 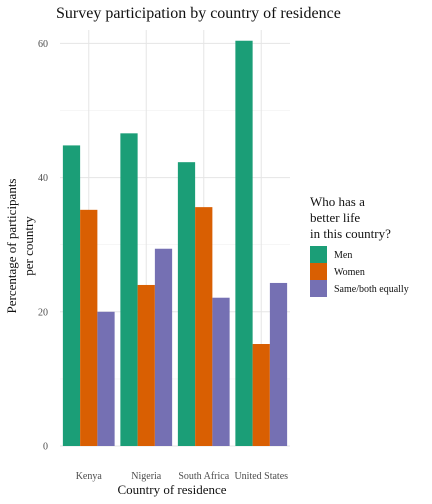 What do you see at coordinates (171, 489) in the screenshot?
I see `x-axis-title: Country of residence` at bounding box center [171, 489].